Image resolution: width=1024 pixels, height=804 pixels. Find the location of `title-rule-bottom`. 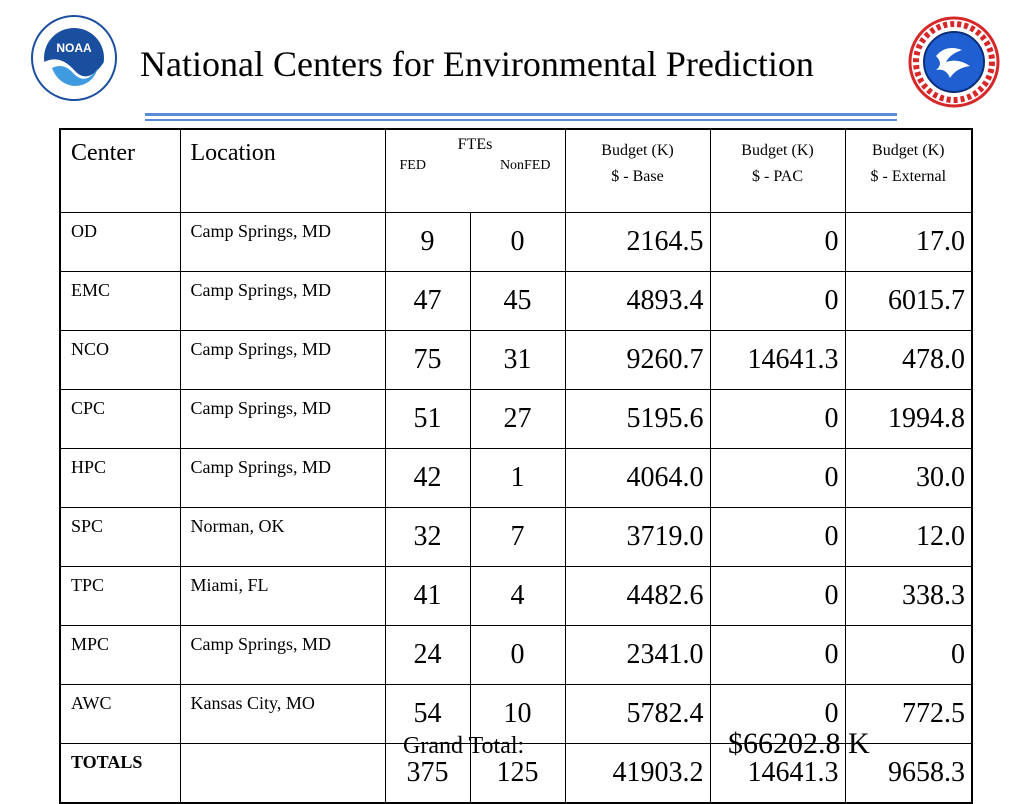

title-rule-bottom is located at coordinates (521, 120).